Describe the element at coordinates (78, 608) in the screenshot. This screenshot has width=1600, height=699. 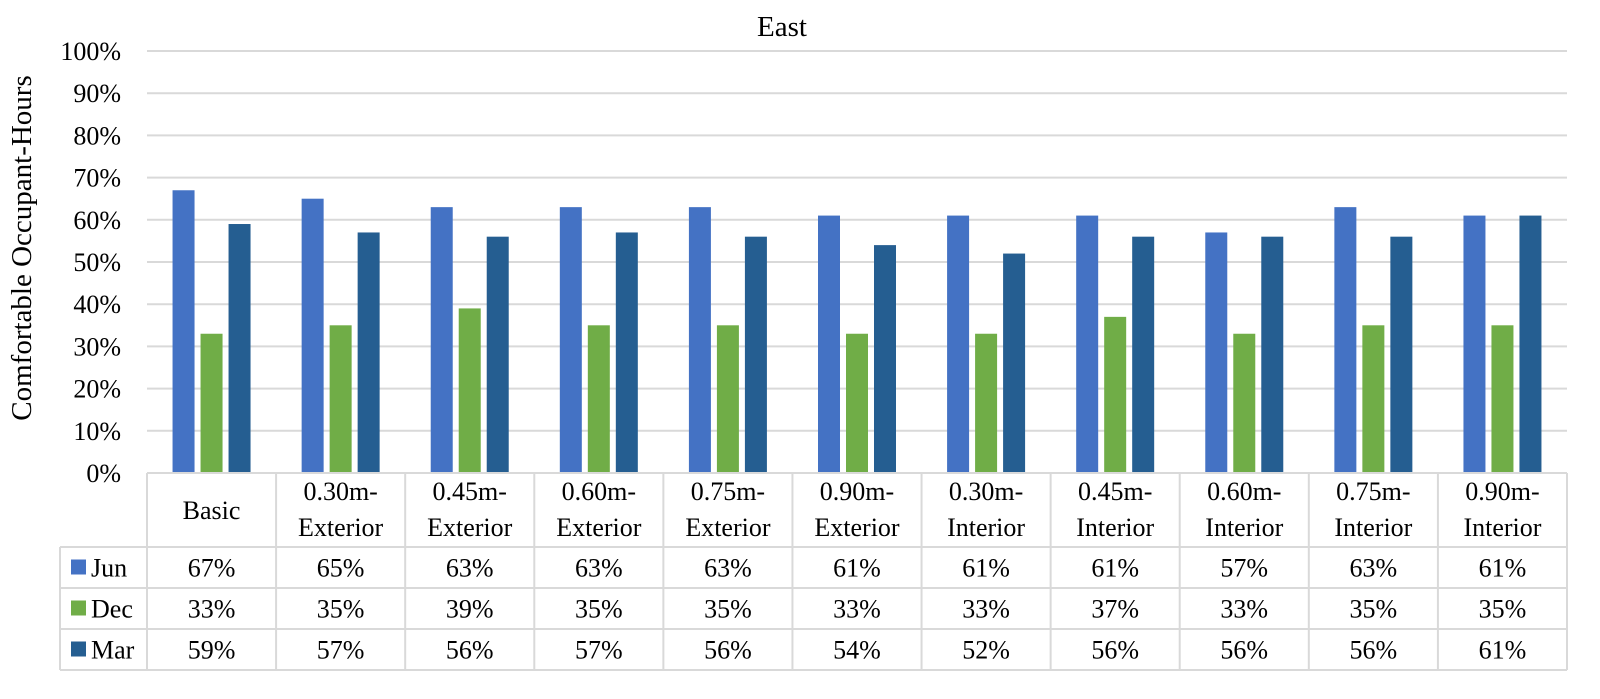
I see `legend-key-dec` at that location.